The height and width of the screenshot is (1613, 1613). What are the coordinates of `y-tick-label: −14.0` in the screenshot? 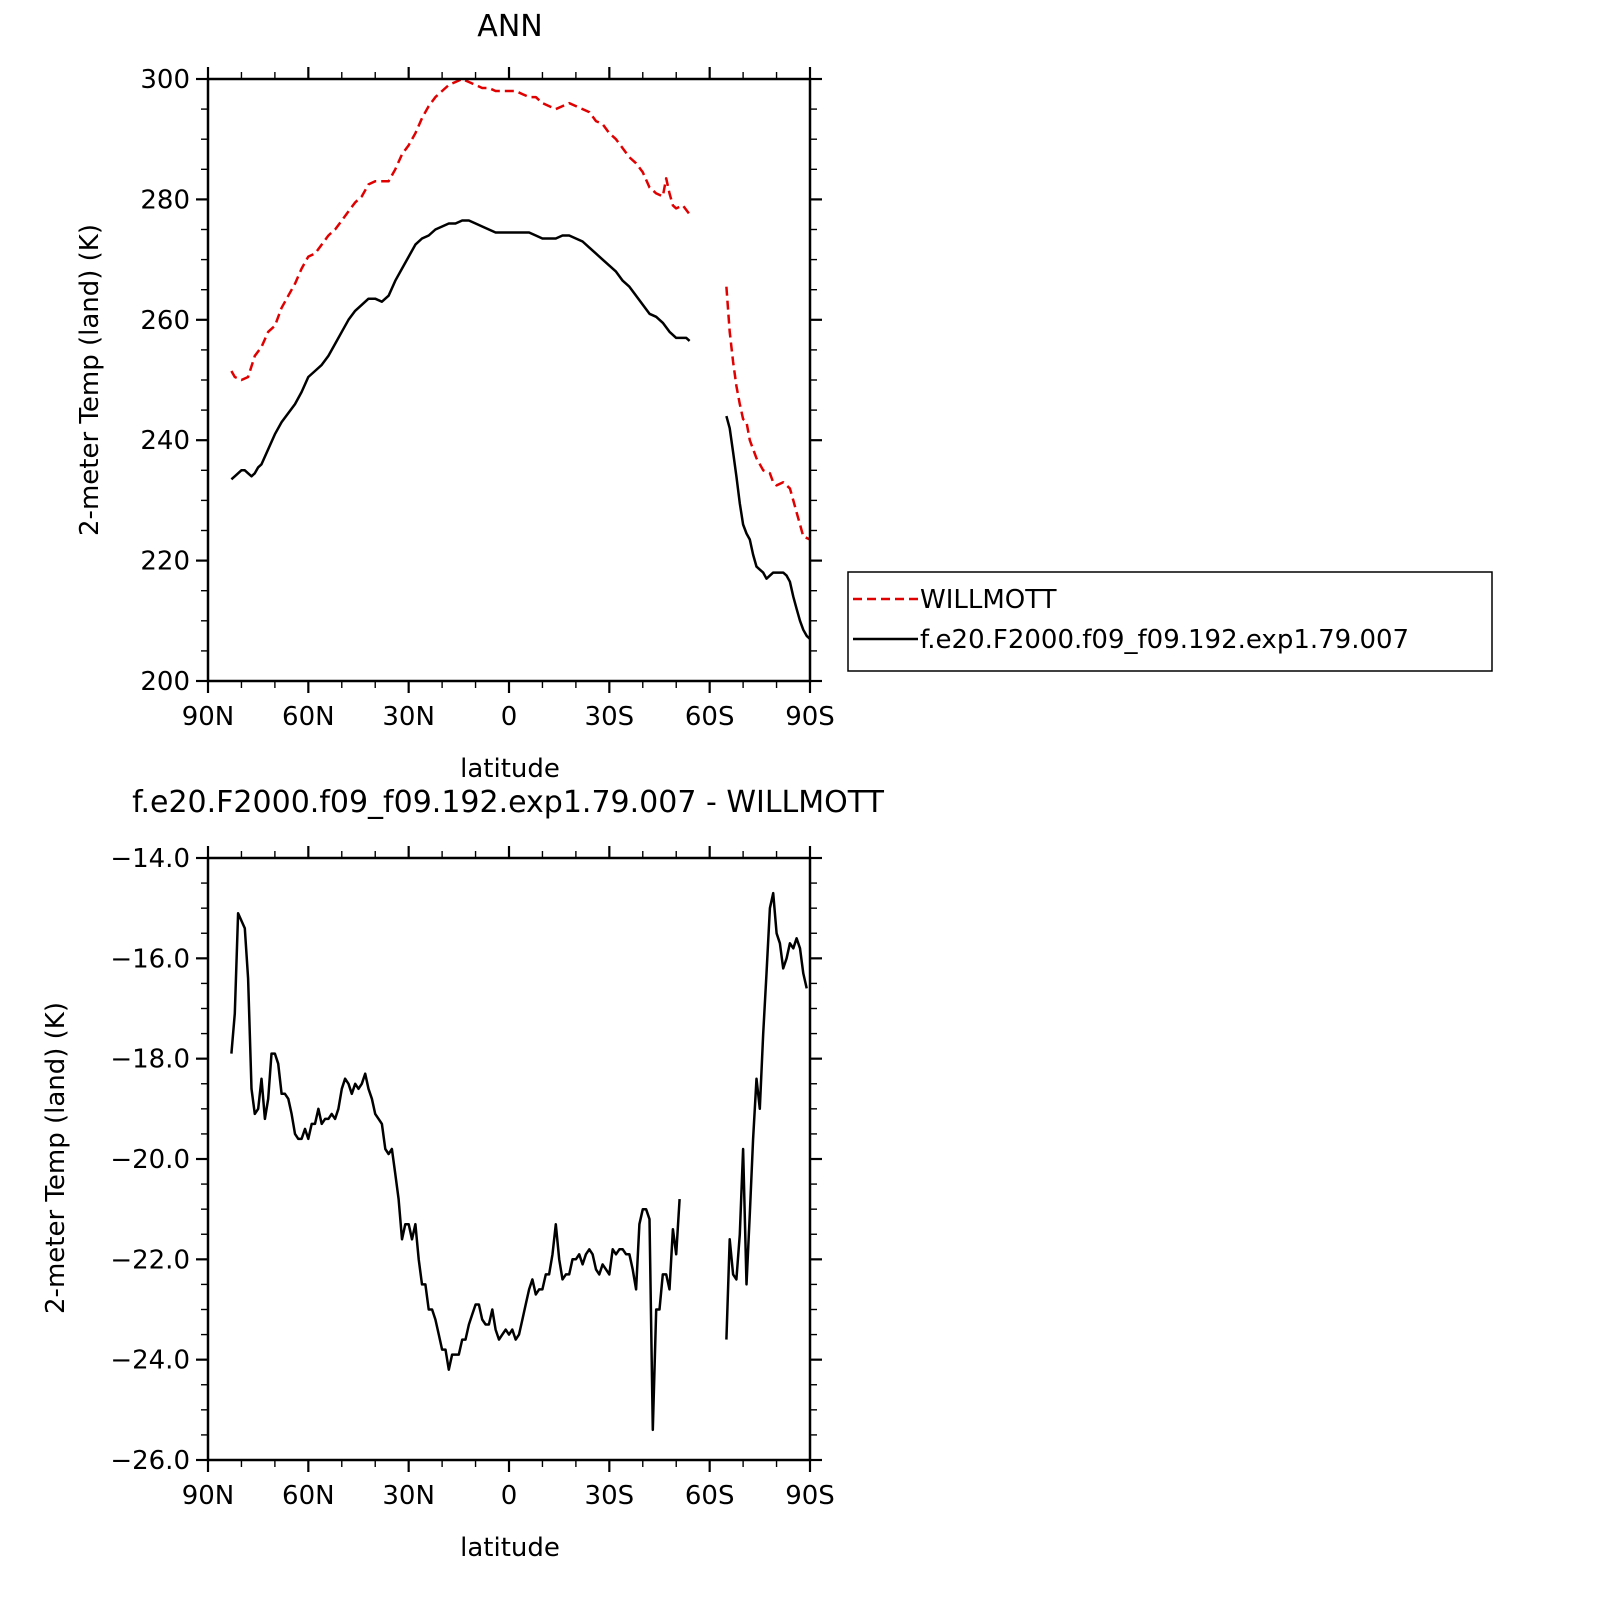 It's located at (150, 859).